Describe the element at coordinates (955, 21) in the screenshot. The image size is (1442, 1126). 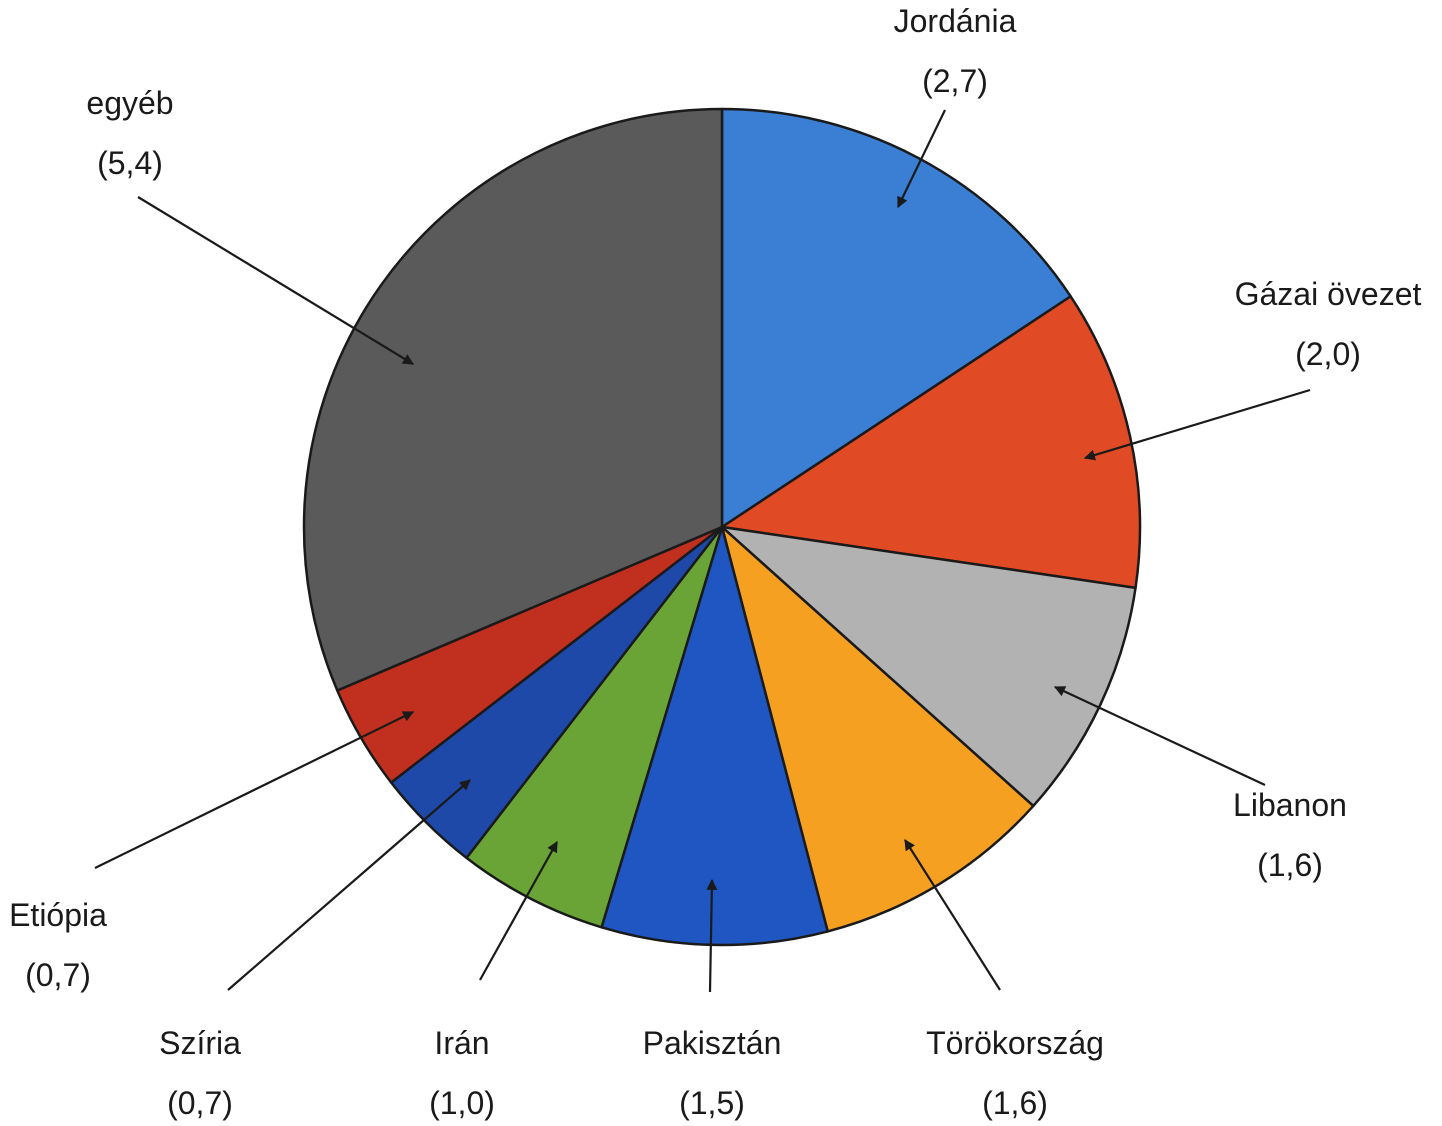
I see `slice-label-jordania: Jordánia` at that location.